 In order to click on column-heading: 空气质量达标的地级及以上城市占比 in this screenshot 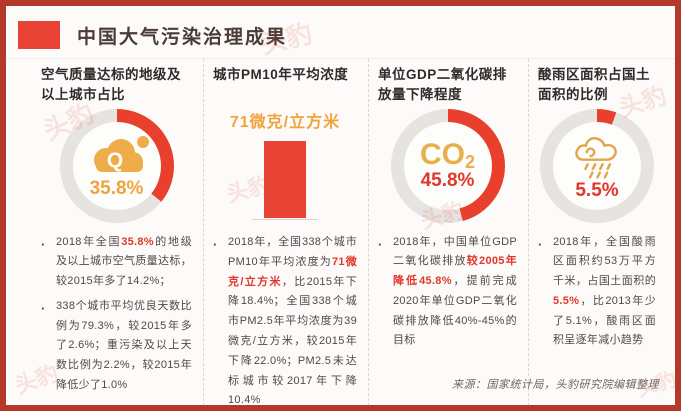, I will do `click(111, 85)`.